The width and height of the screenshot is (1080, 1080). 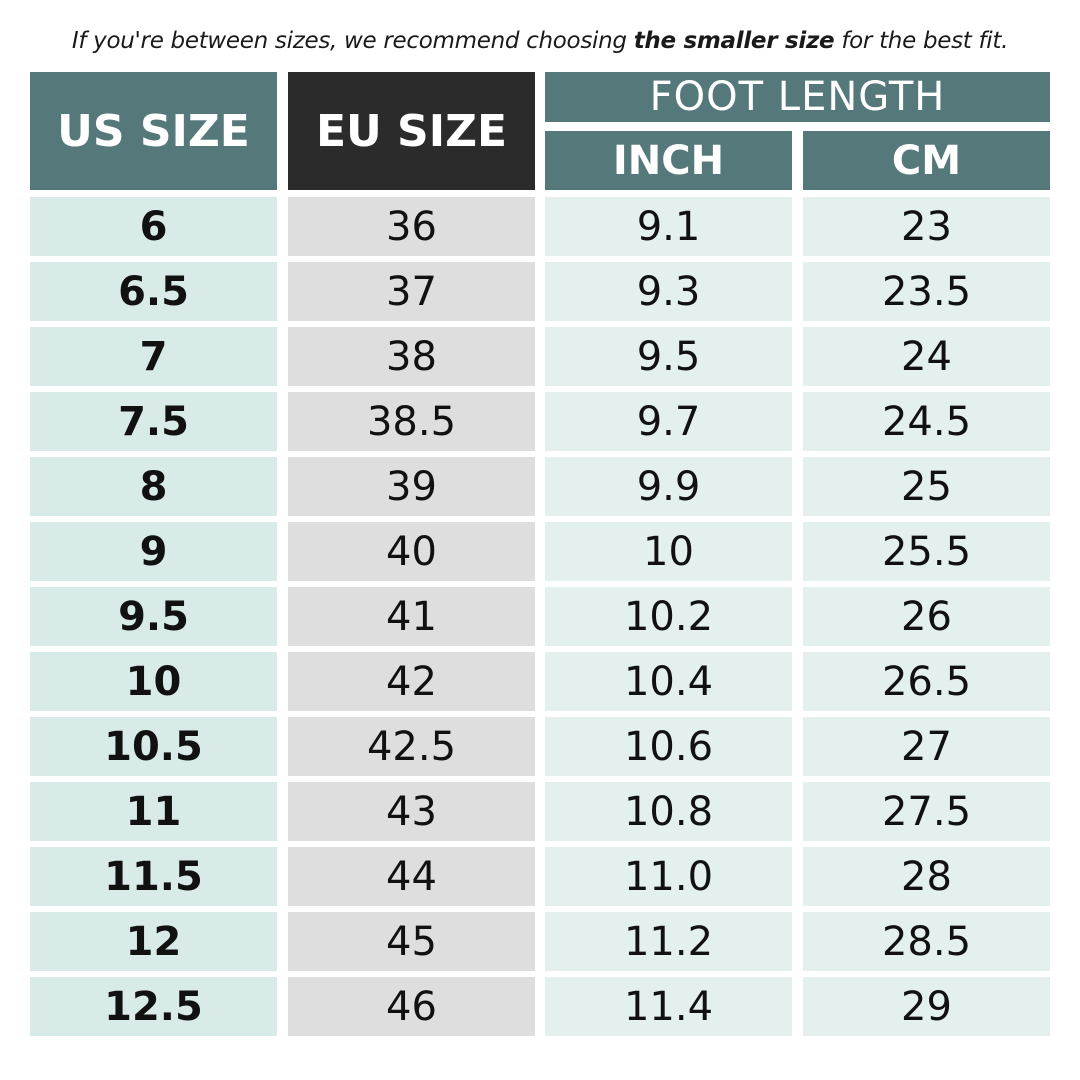 What do you see at coordinates (153, 681) in the screenshot?
I see `us-size-cell: 10` at bounding box center [153, 681].